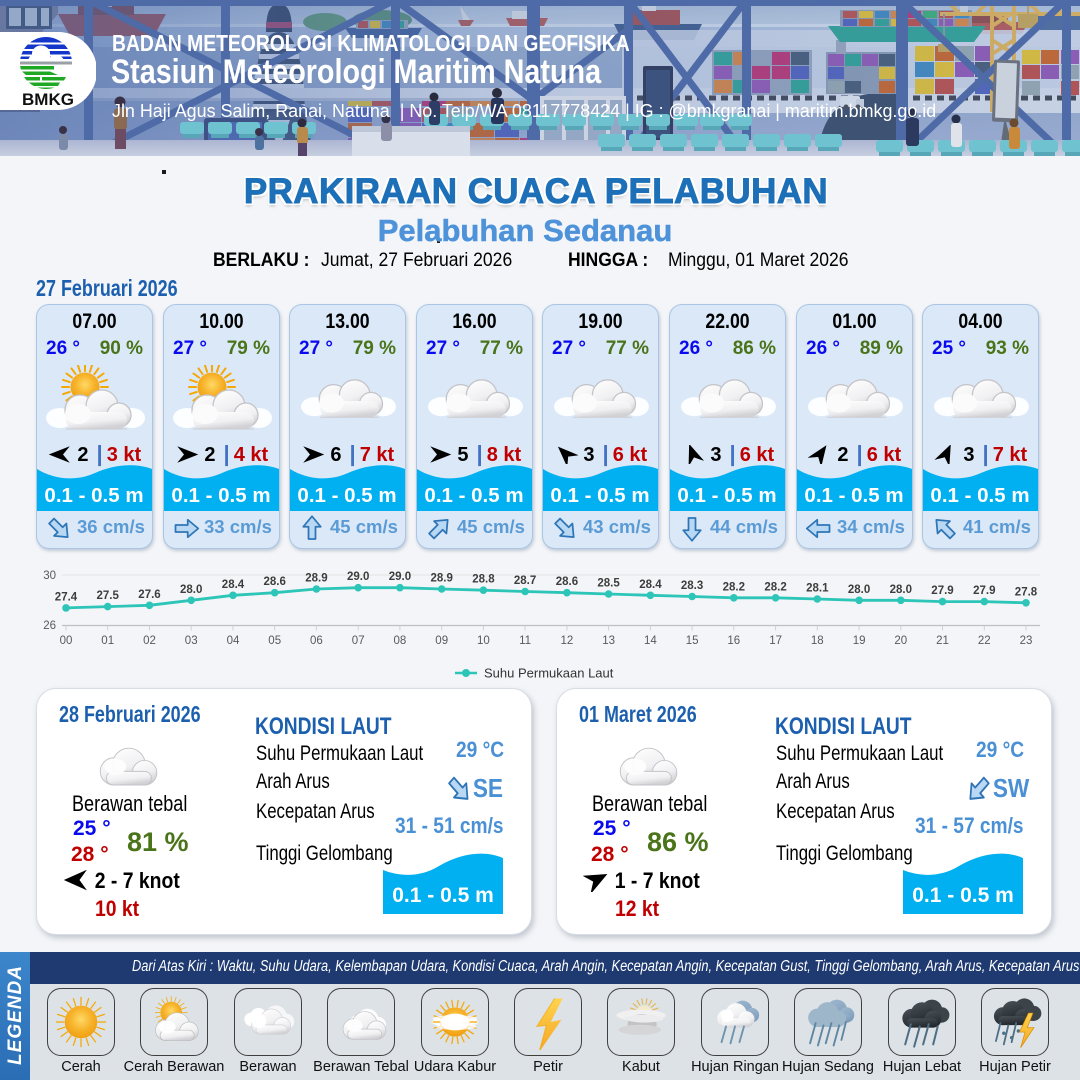  What do you see at coordinates (942, 641) in the screenshot?
I see `svg-text: 21` at bounding box center [942, 641].